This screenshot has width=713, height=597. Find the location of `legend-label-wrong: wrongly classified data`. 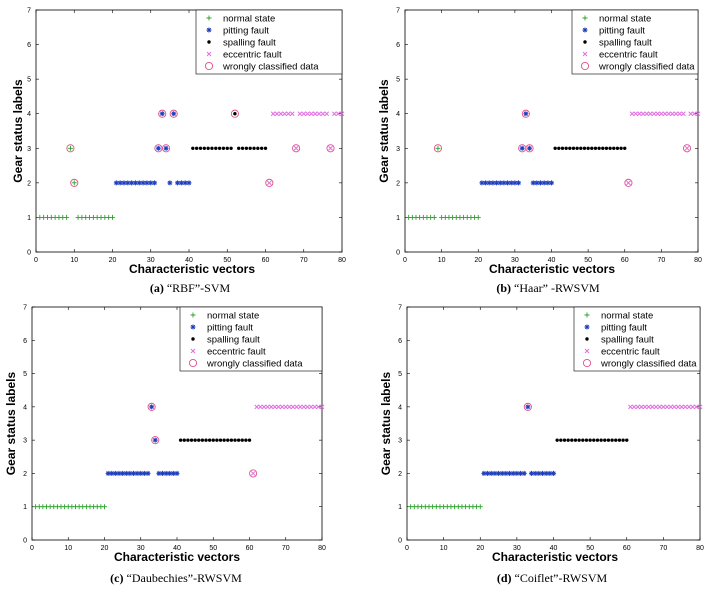

legend-label-wrong: wrongly classified data is located at coordinates (270, 66).